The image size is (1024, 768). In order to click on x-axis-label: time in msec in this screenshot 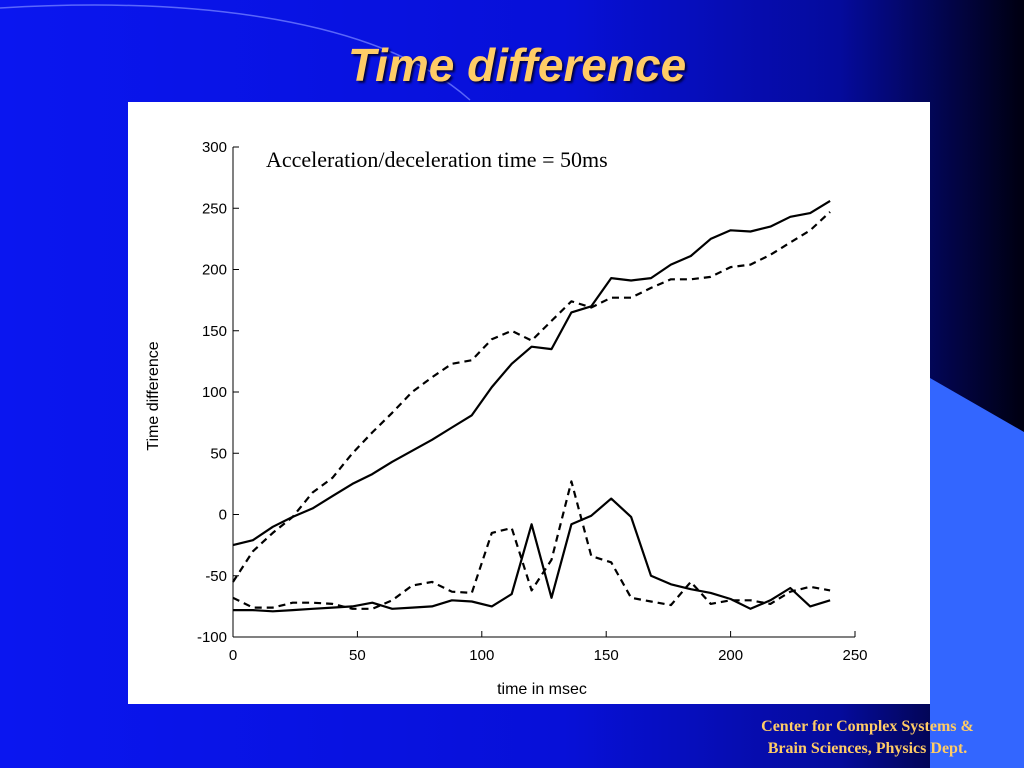, I will do `click(542, 689)`.